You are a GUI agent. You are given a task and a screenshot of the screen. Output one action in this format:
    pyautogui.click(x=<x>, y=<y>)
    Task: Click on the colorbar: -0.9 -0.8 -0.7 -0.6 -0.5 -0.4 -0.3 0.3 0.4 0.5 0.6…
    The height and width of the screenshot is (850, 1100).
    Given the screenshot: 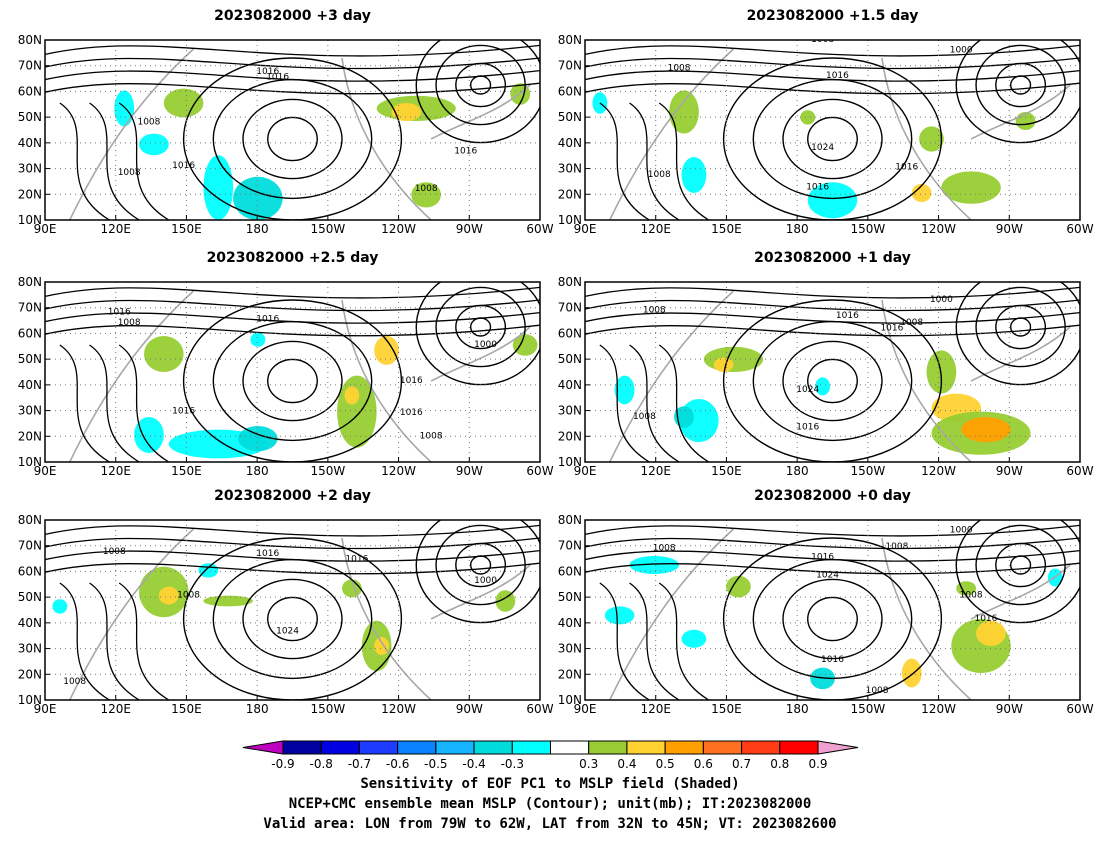 What is the action you would take?
    pyautogui.click(x=550, y=755)
    